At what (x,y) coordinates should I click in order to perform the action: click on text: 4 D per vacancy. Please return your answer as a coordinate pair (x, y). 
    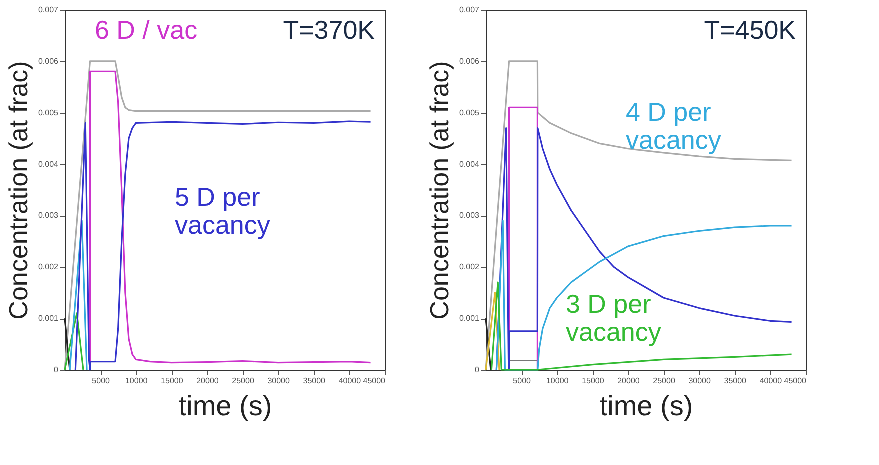
    Looking at the image, I should click on (674, 126).